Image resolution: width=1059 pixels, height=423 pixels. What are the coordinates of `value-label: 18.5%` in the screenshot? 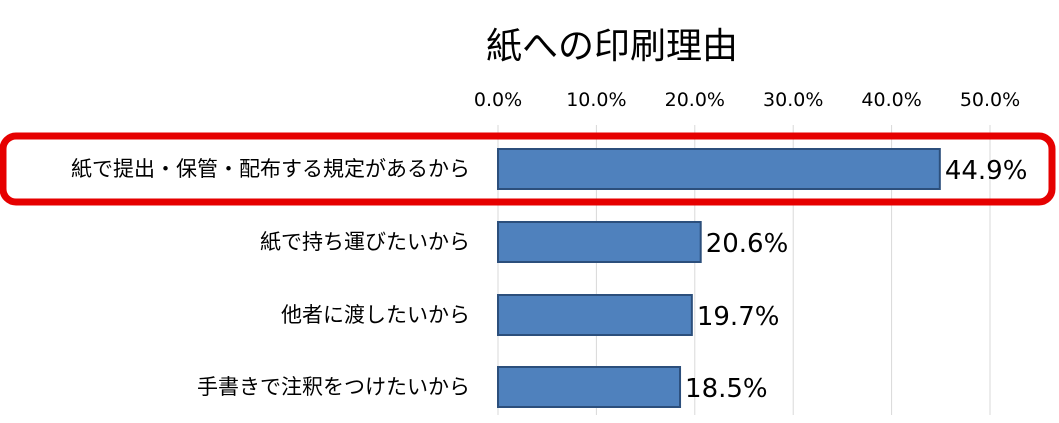 It's located at (726, 389).